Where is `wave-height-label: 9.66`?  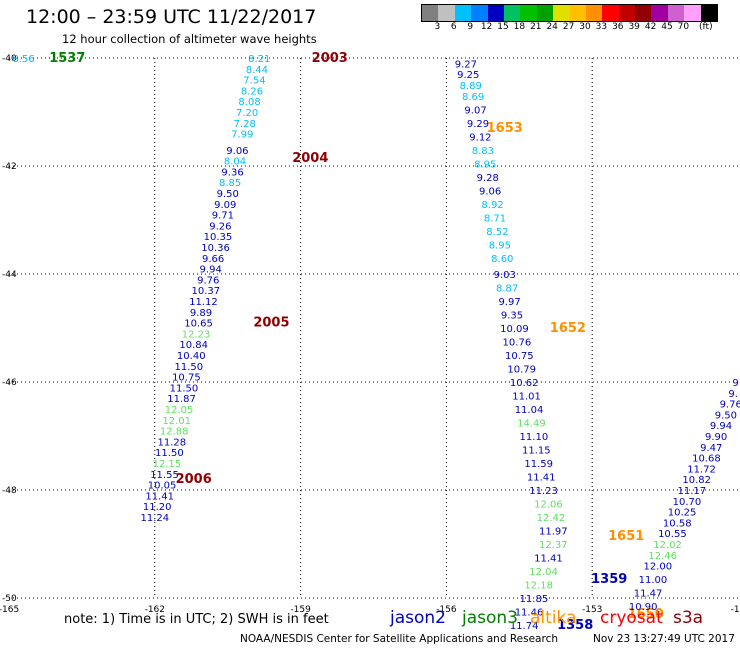 wave-height-label: 9.66 is located at coordinates (213, 259).